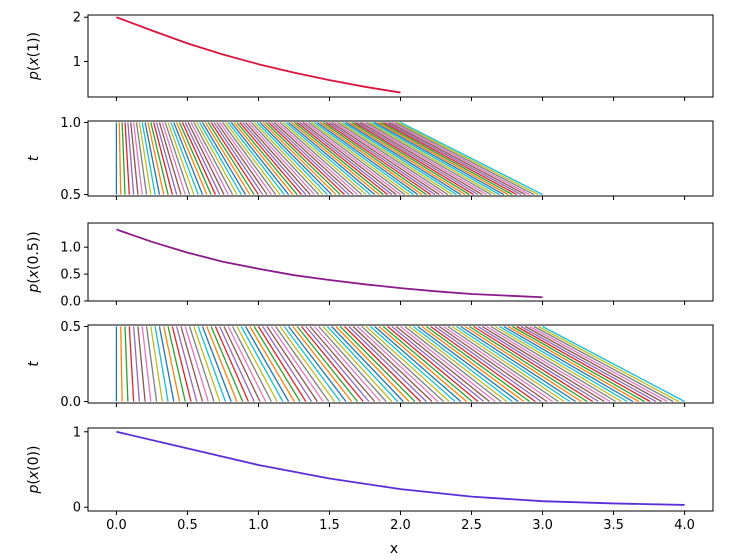 Image resolution: width=747 pixels, height=560 pixels. I want to click on x-tick-label: 2.0, so click(400, 525).